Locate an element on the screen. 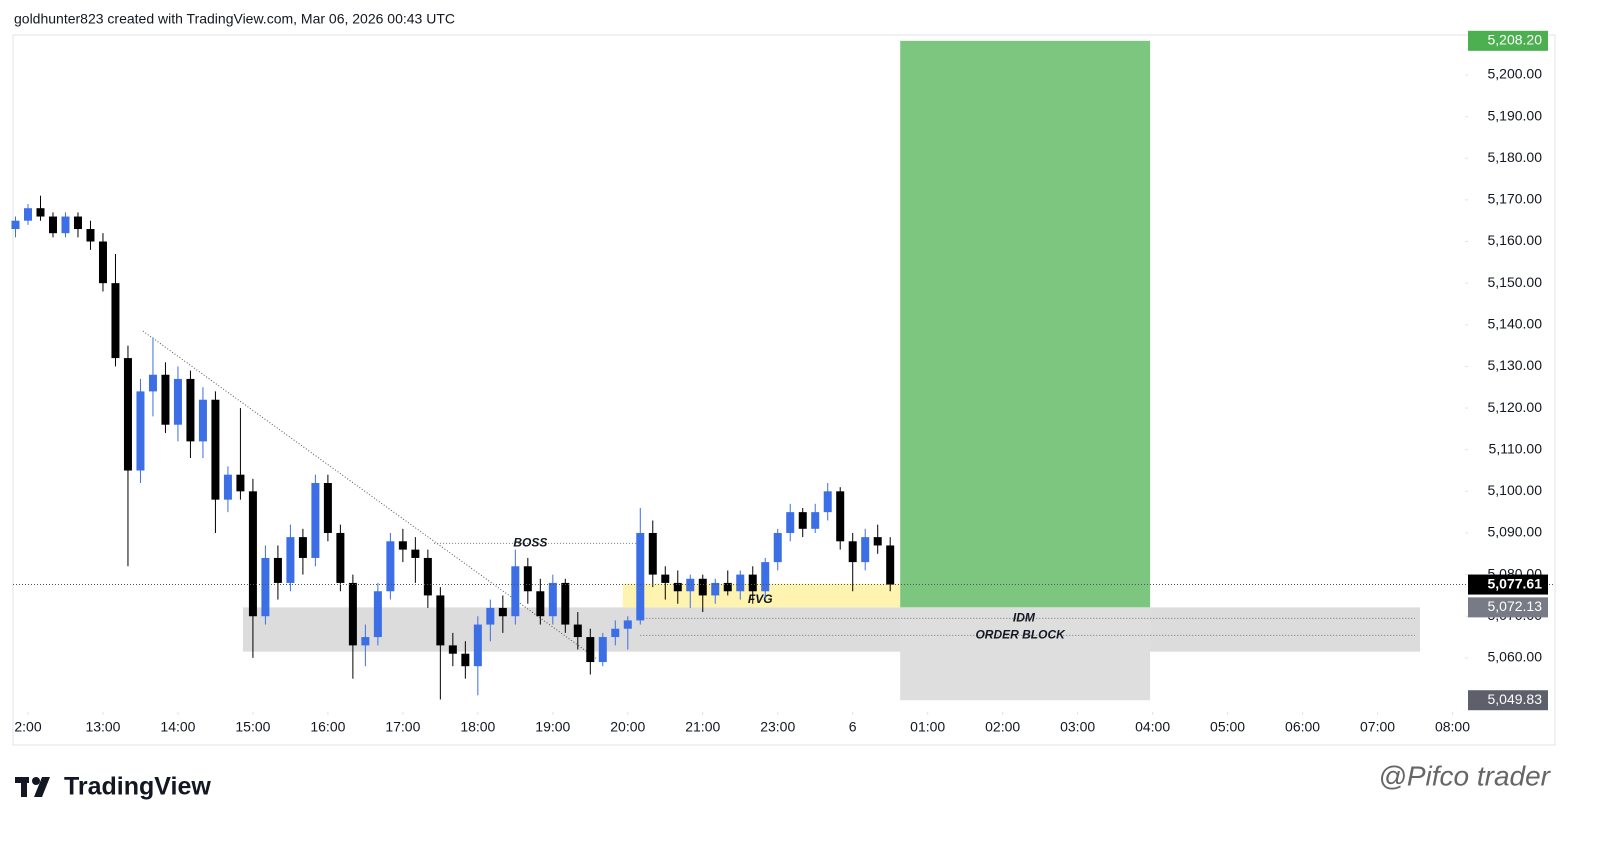 Image resolution: width=1600 pixels, height=843 pixels. price-label: 5,077.61 is located at coordinates (1515, 583).